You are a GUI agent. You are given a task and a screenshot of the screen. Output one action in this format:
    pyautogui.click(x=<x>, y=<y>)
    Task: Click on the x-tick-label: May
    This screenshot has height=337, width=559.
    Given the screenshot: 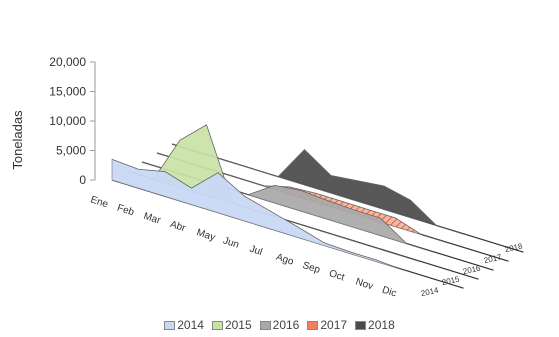 What is the action you would take?
    pyautogui.click(x=205, y=235)
    